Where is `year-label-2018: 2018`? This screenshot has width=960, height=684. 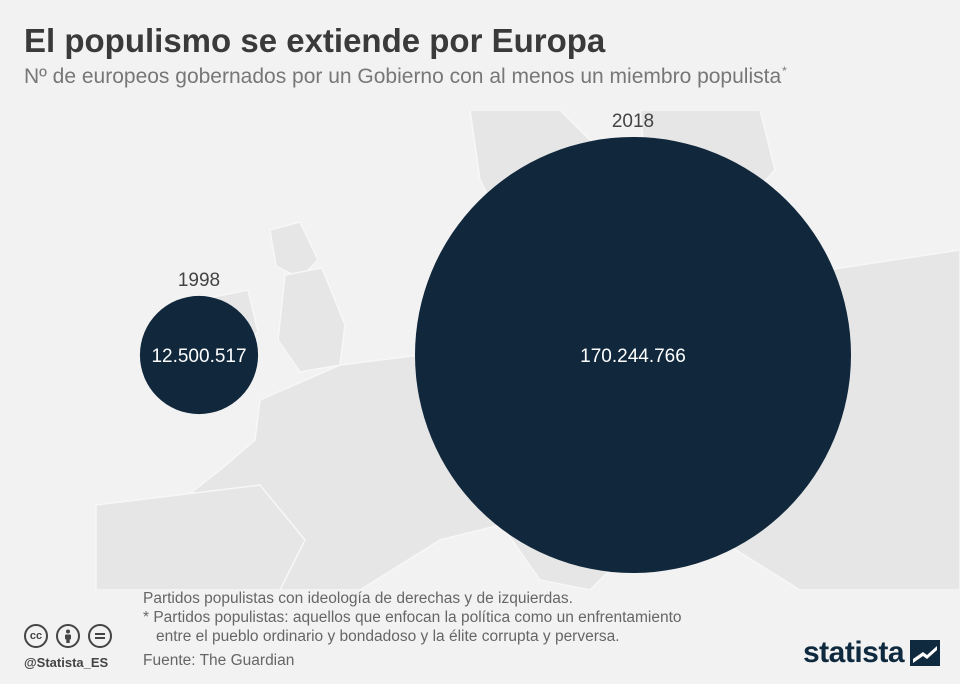
year-label-2018: 2018 is located at coordinates (633, 121).